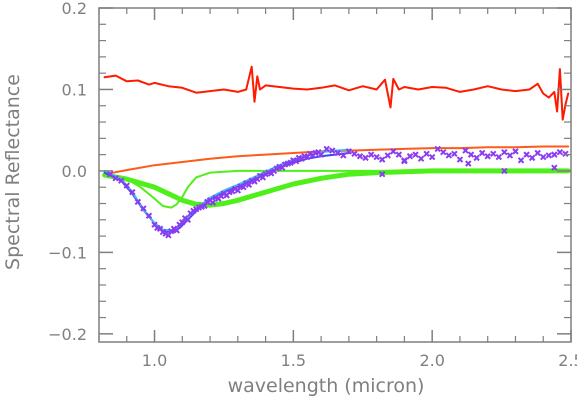 The width and height of the screenshot is (577, 406). I want to click on y-axis-title: Spectral Reflectance, so click(13, 172).